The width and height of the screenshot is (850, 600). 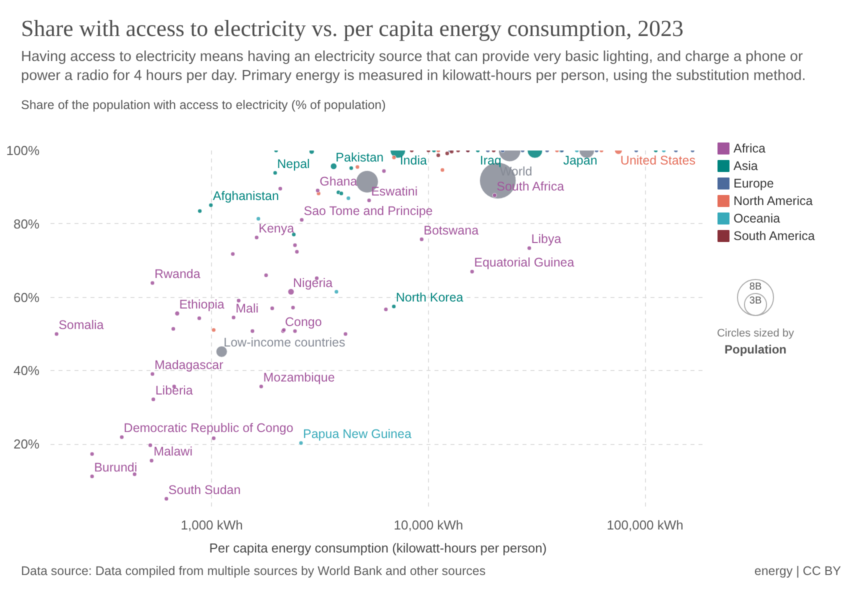 I want to click on annotation: Nepal, so click(x=293, y=163).